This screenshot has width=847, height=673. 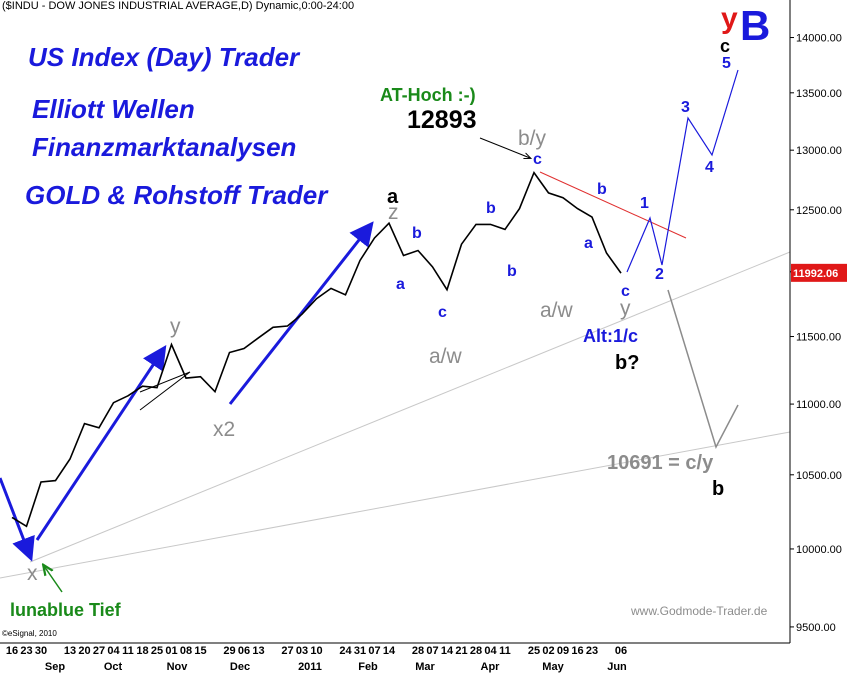 I want to click on x-tick-label: 03, so click(x=302, y=651).